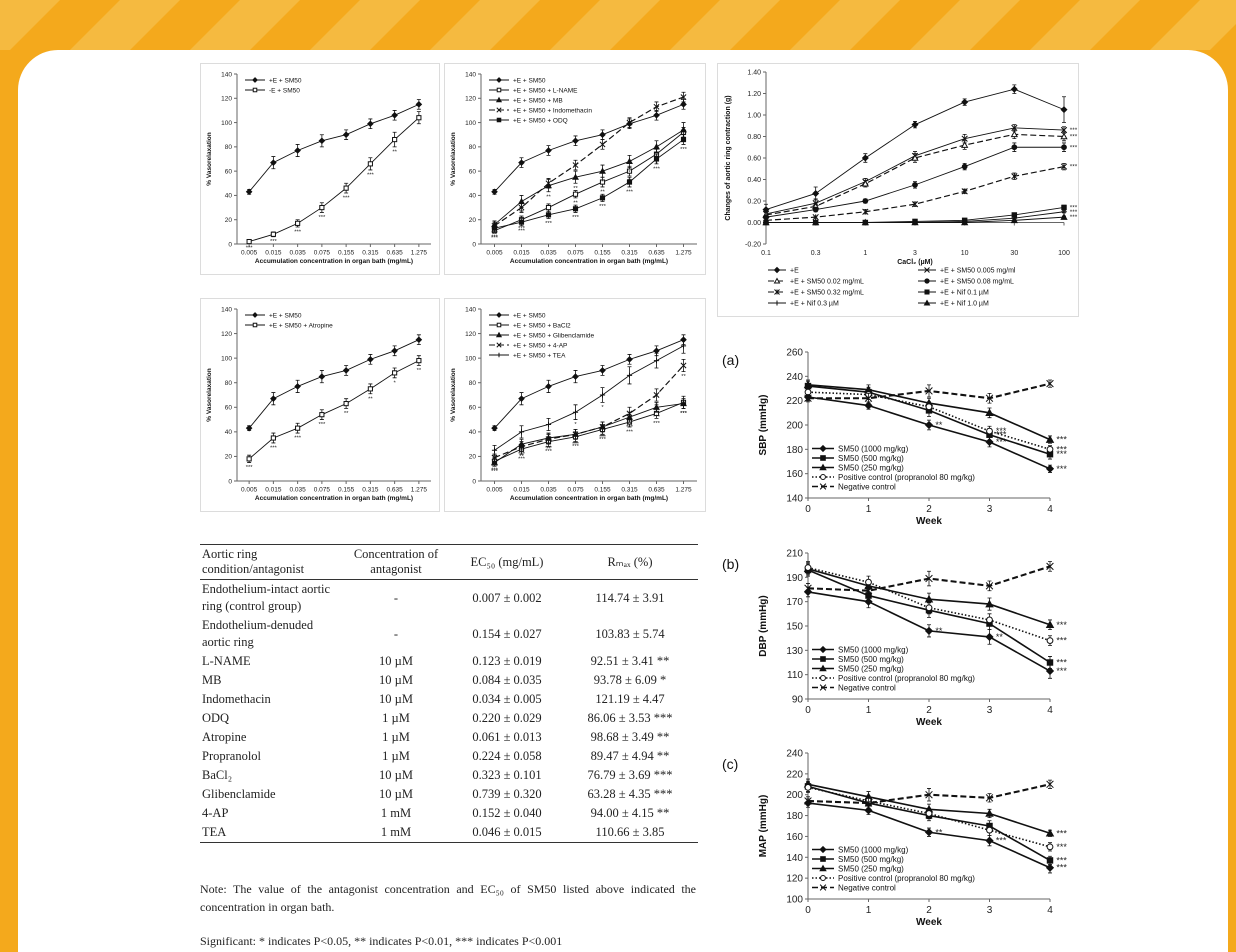  What do you see at coordinates (449, 833) in the screenshot?
I see `table-row: TEA 1 mM 0.046 ± 0.015 110.66 ± 3.85` at bounding box center [449, 833].